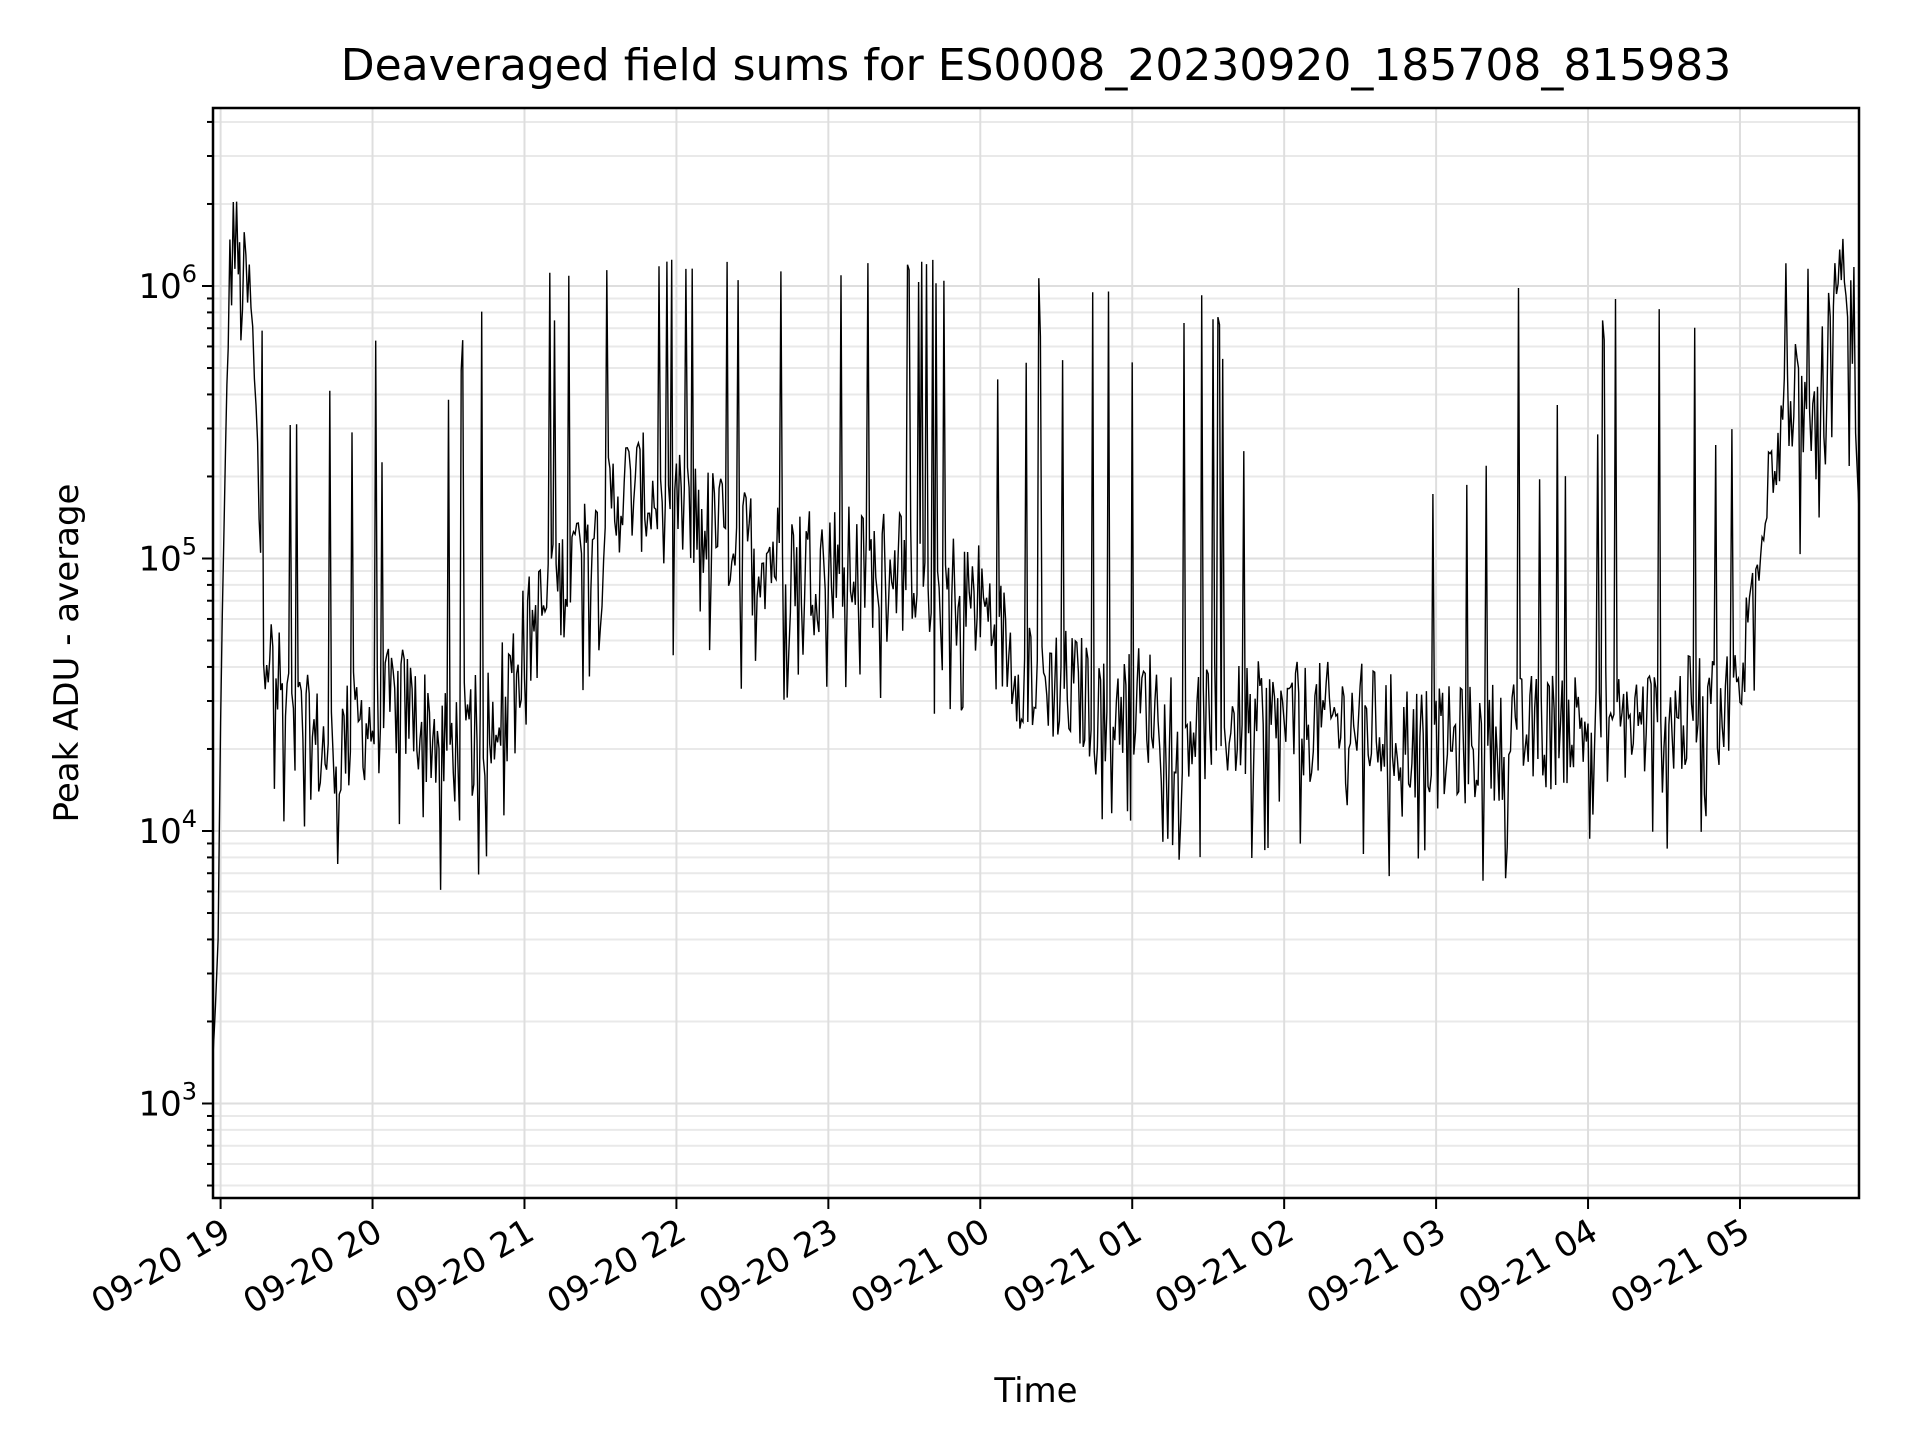 The height and width of the screenshot is (1440, 1920). Describe the element at coordinates (167, 828) in the screenshot. I see `y-tick-label: 10⁴` at that location.